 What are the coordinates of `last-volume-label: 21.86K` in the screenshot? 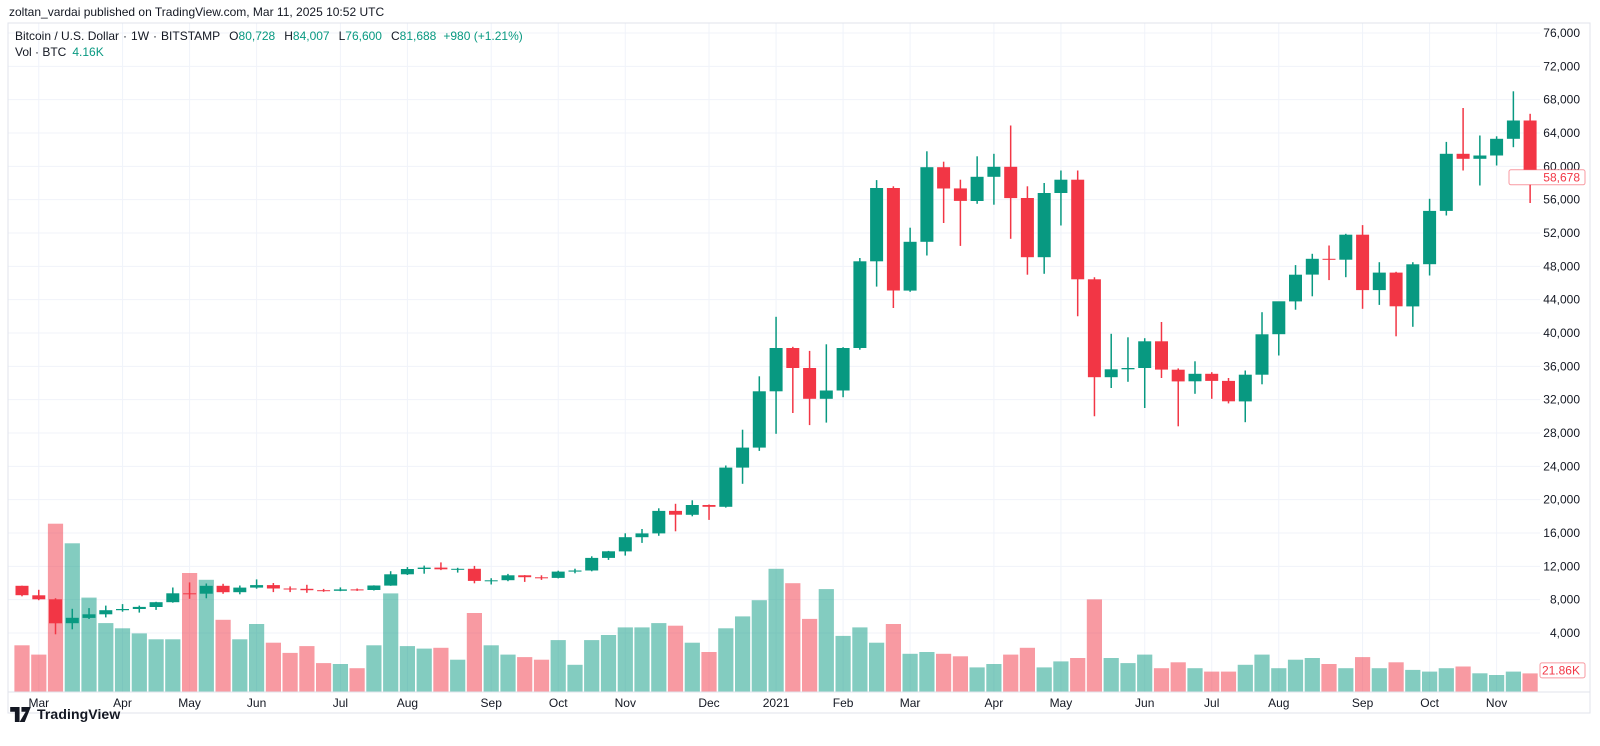 It's located at (1562, 670).